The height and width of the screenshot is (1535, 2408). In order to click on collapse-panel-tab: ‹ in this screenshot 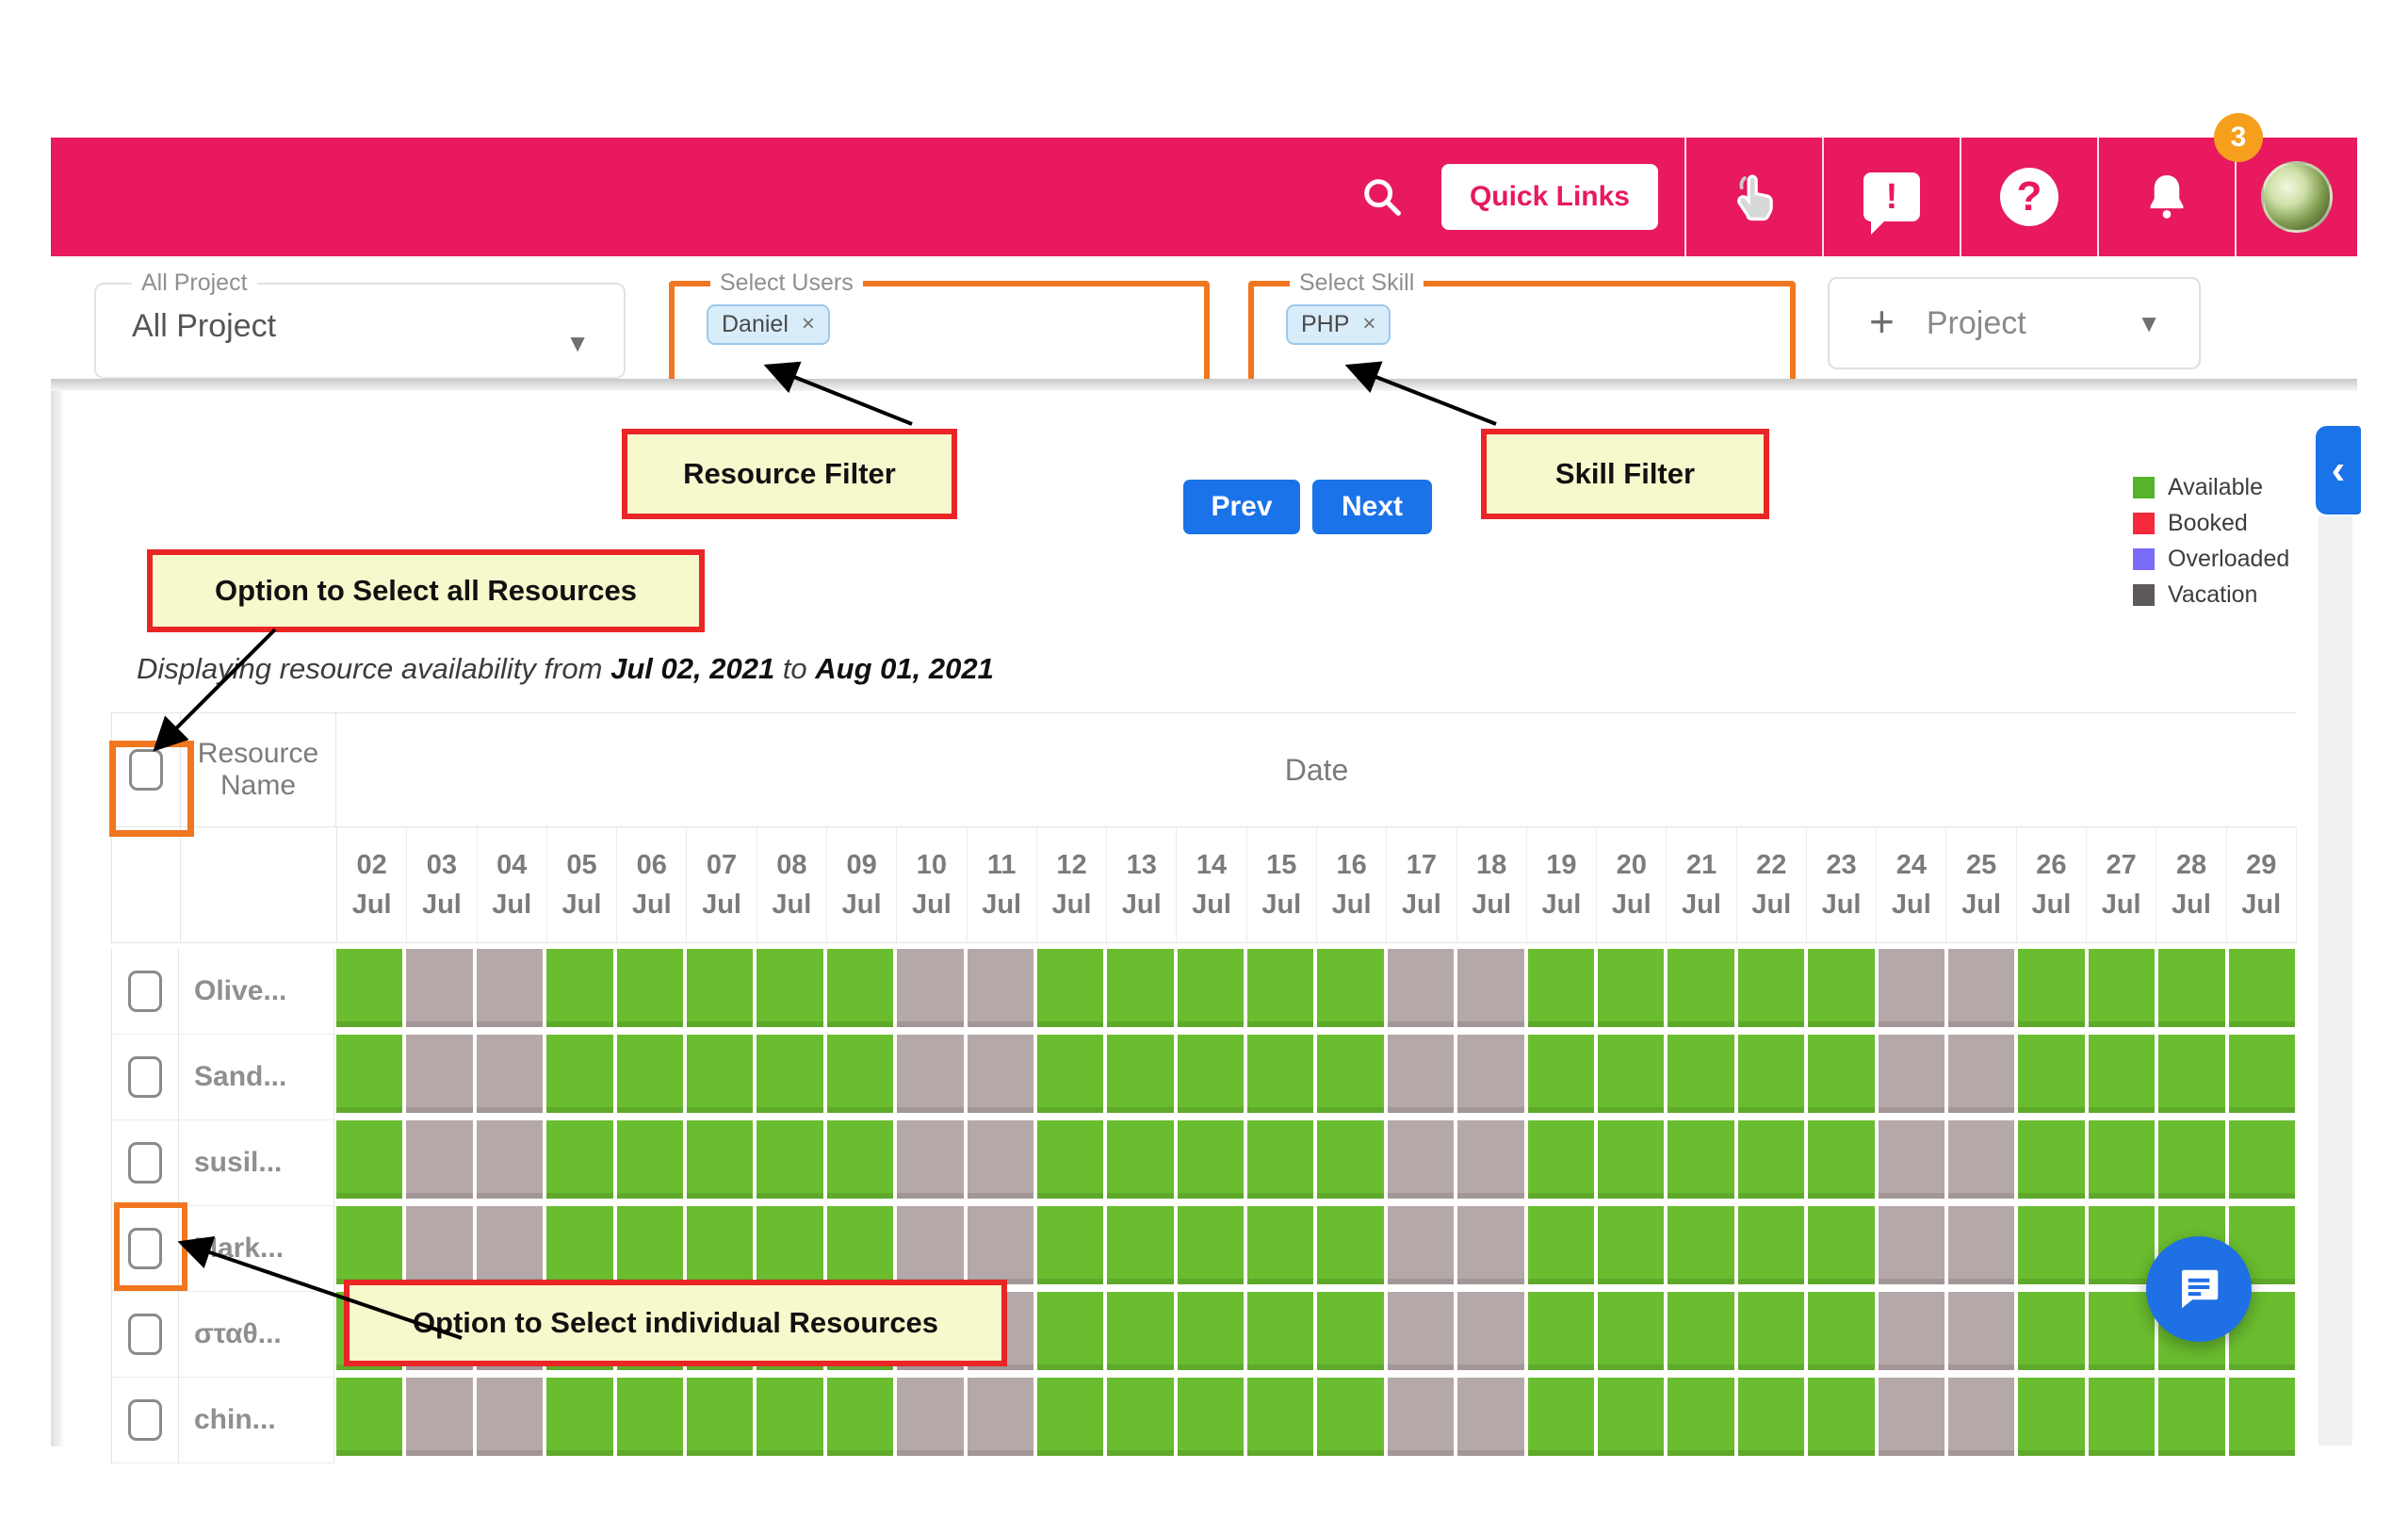, I will do `click(2338, 470)`.